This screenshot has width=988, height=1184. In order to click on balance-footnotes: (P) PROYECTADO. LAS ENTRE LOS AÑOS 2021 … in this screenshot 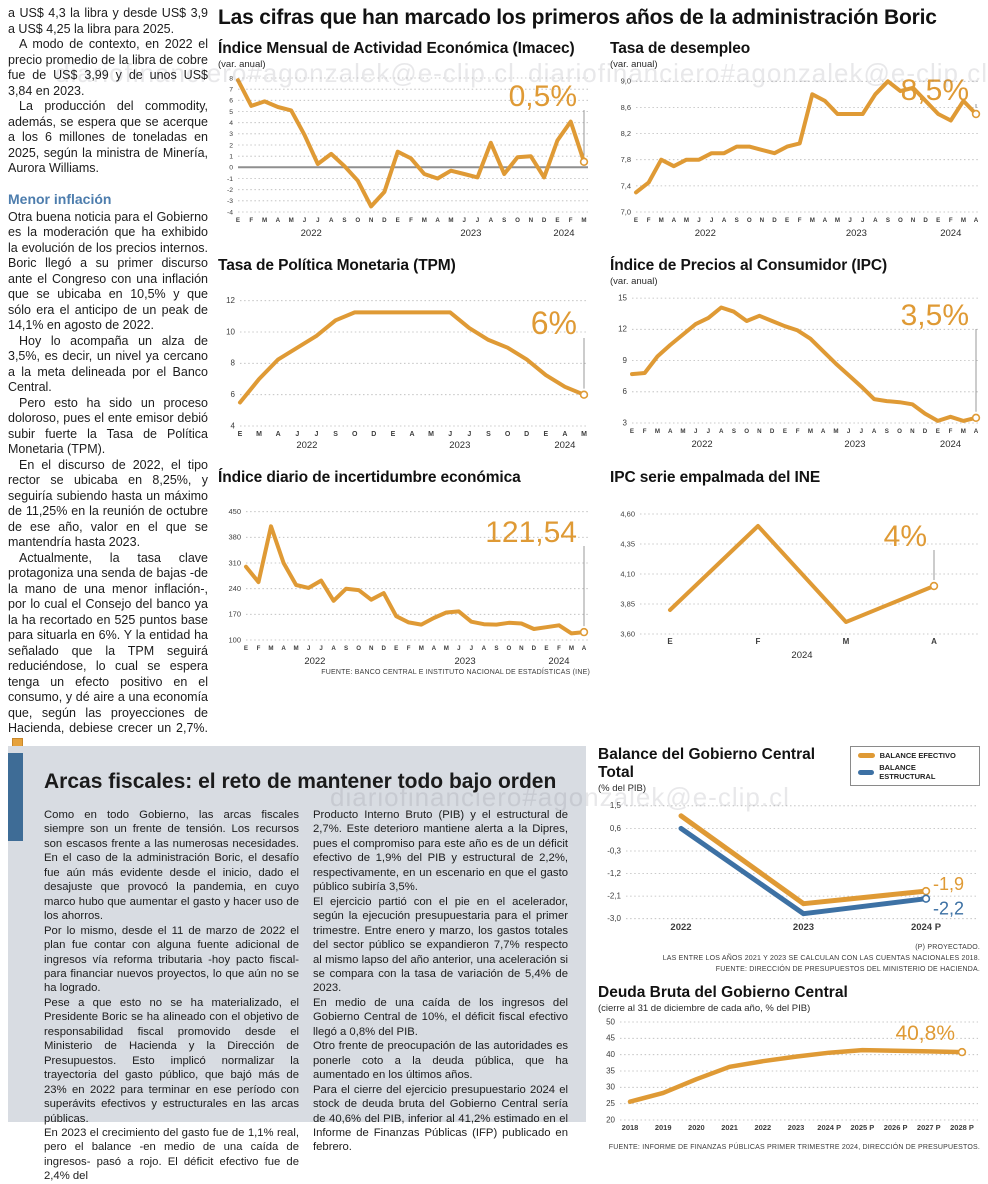, I will do `click(789, 959)`.